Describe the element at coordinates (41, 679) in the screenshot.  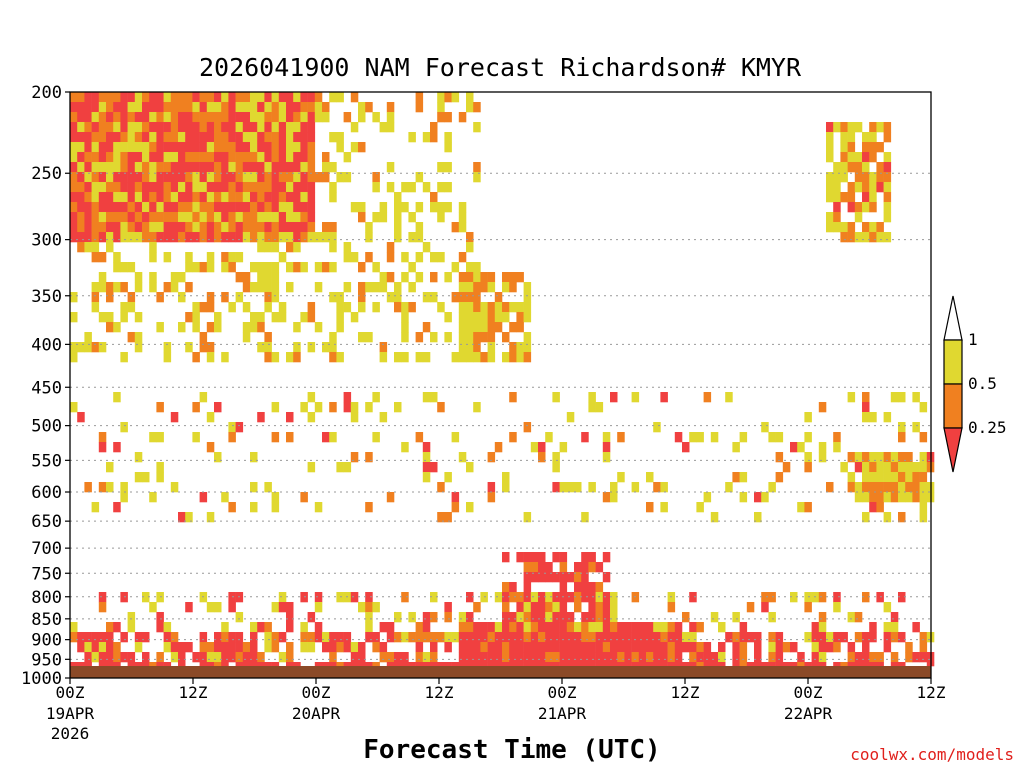
I see `y-tick-label: 1000` at that location.